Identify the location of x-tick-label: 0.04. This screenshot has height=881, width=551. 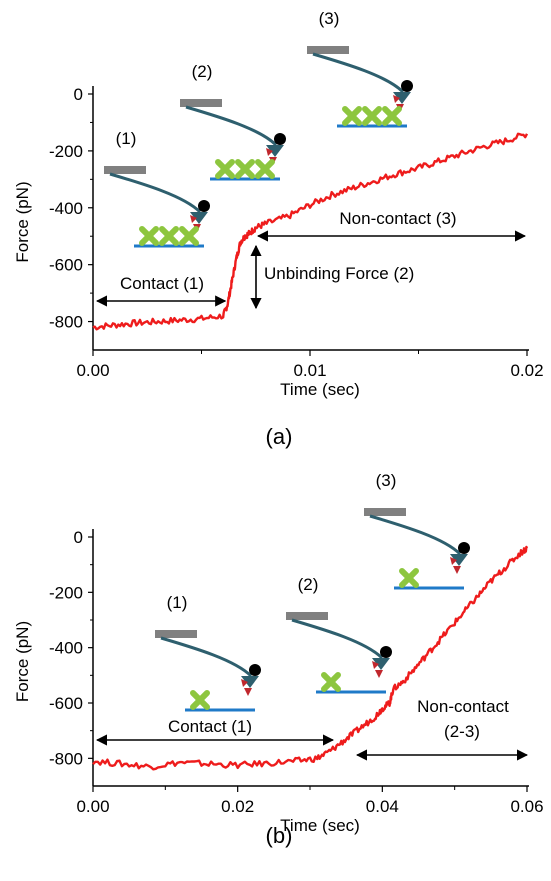
(382, 806).